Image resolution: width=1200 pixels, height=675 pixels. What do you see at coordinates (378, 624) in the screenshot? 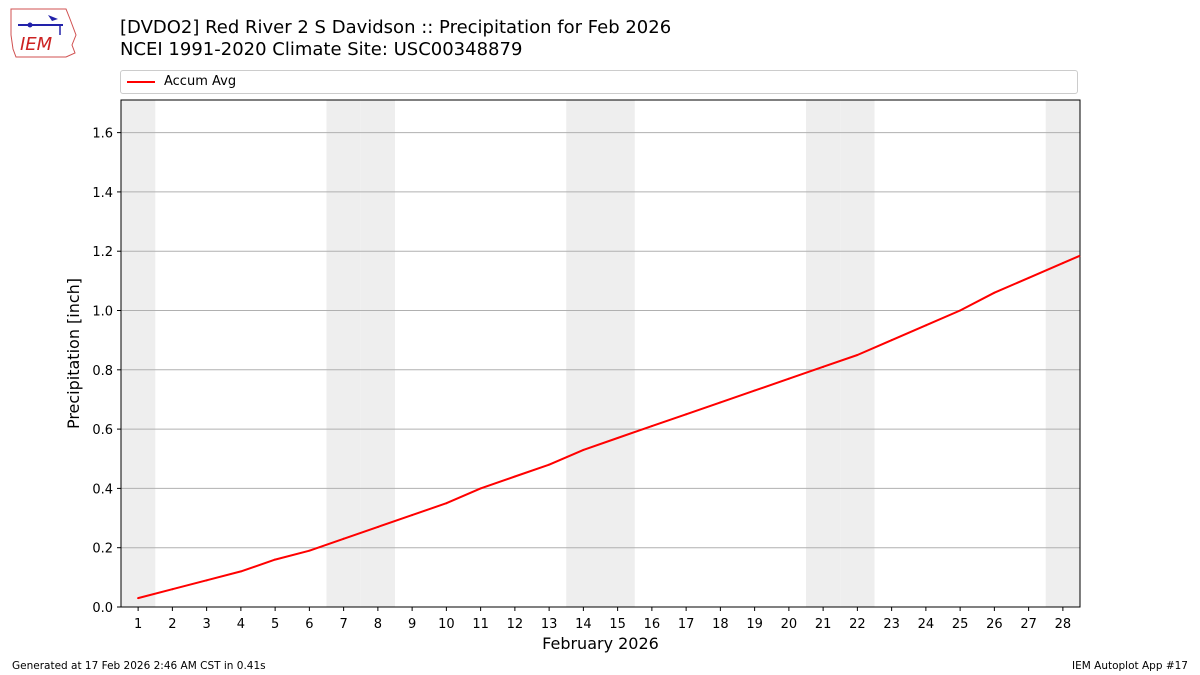
I see `x-tick-label: 8` at bounding box center [378, 624].